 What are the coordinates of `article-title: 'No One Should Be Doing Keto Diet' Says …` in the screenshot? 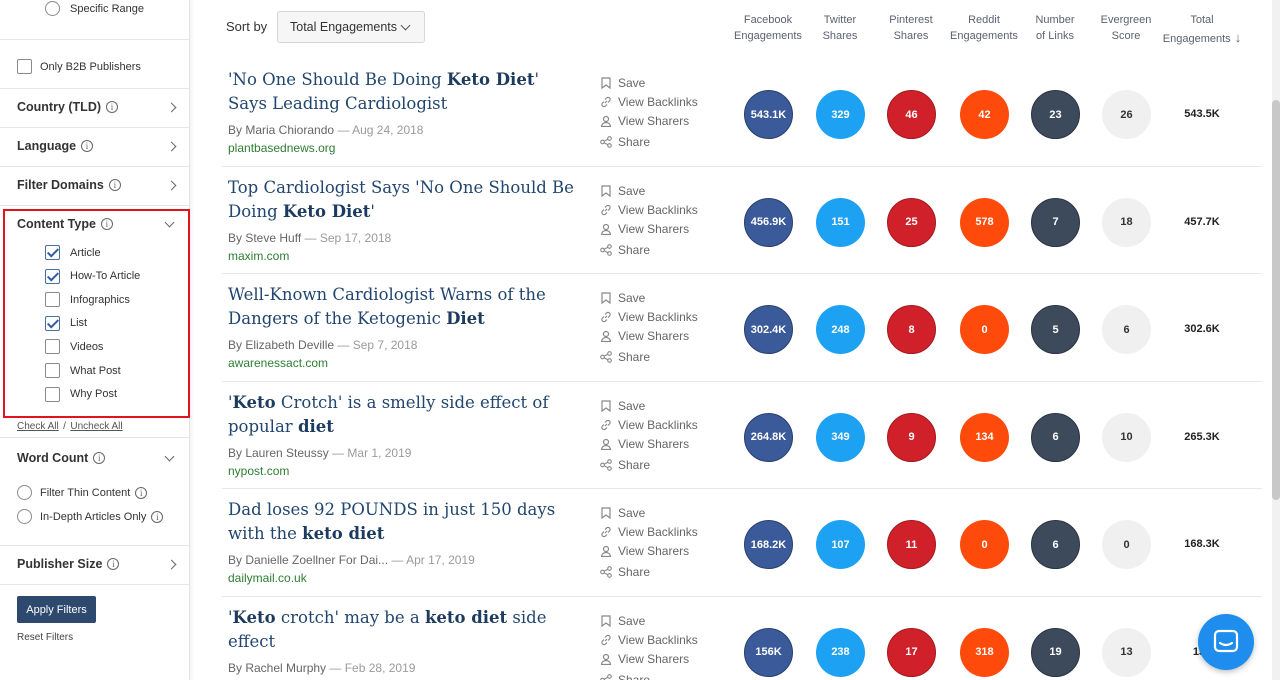 It's located at (403, 92).